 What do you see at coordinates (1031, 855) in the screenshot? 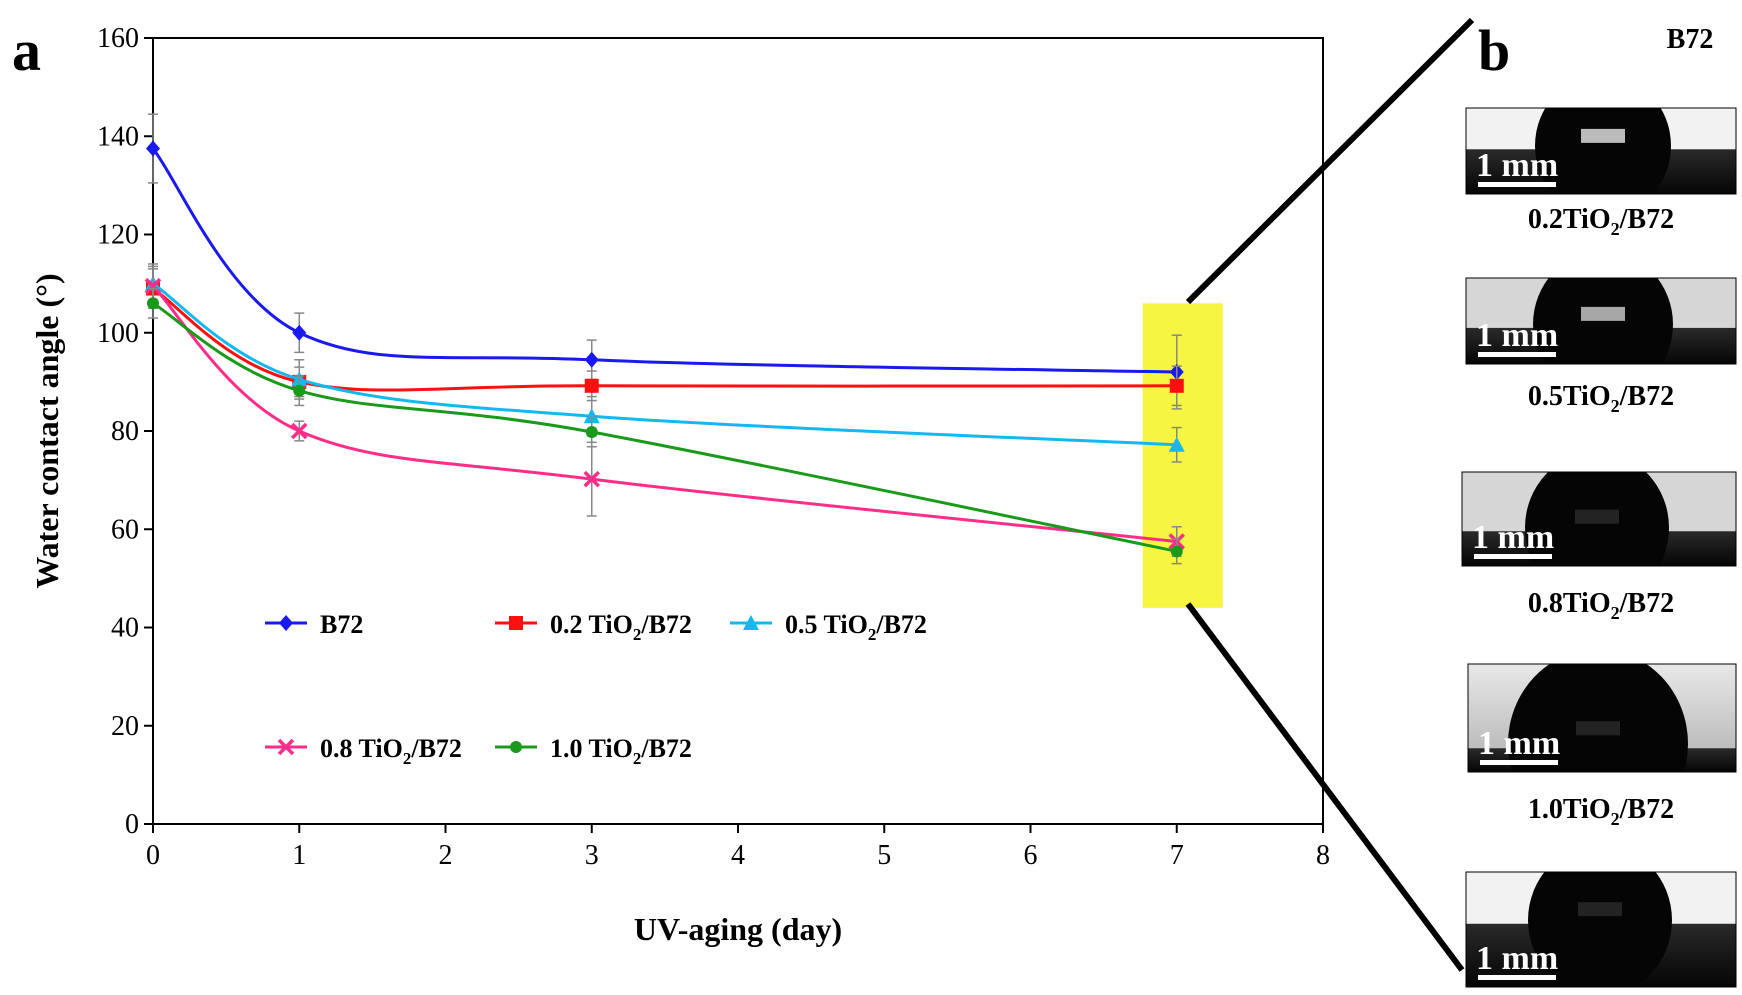
I see `x-tick-label: 6` at bounding box center [1031, 855].